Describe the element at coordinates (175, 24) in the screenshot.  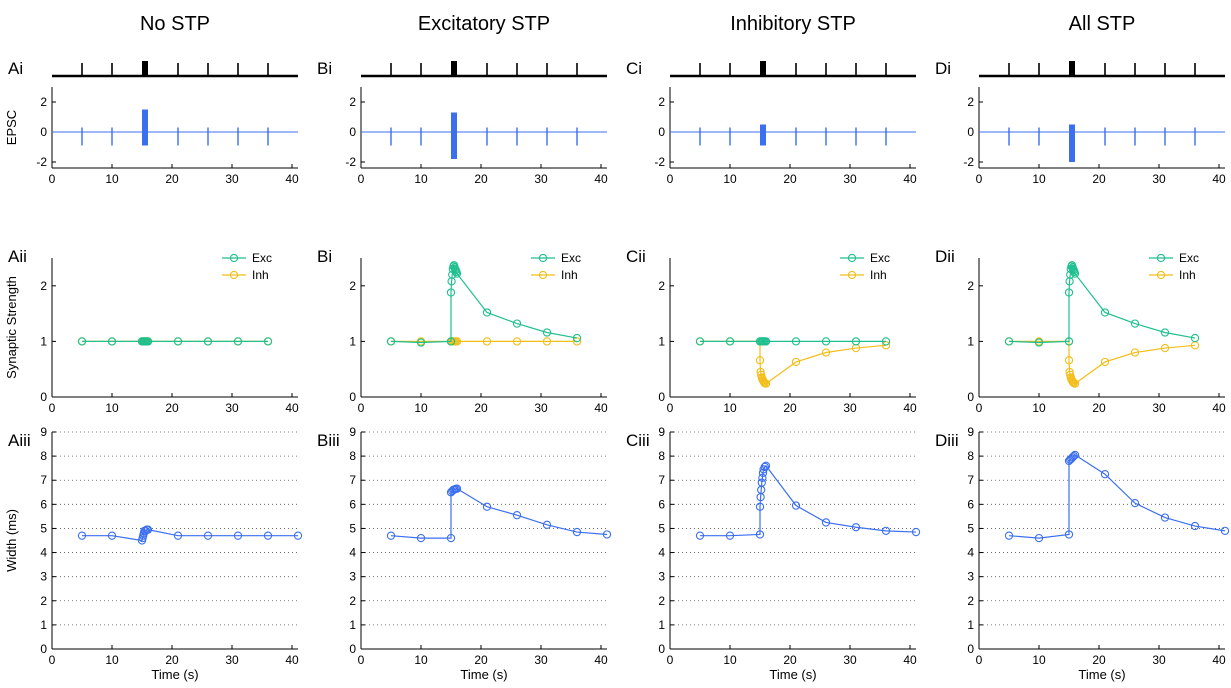
I see `column-title: No STP` at that location.